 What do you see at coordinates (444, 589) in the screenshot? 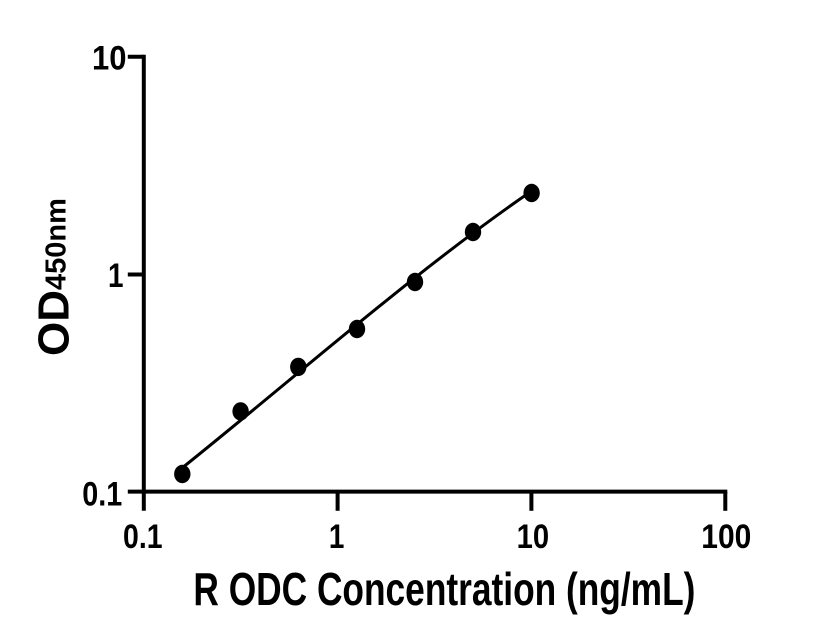
I see `svg-text: R ODC Concentration (ng/mL)` at bounding box center [444, 589].